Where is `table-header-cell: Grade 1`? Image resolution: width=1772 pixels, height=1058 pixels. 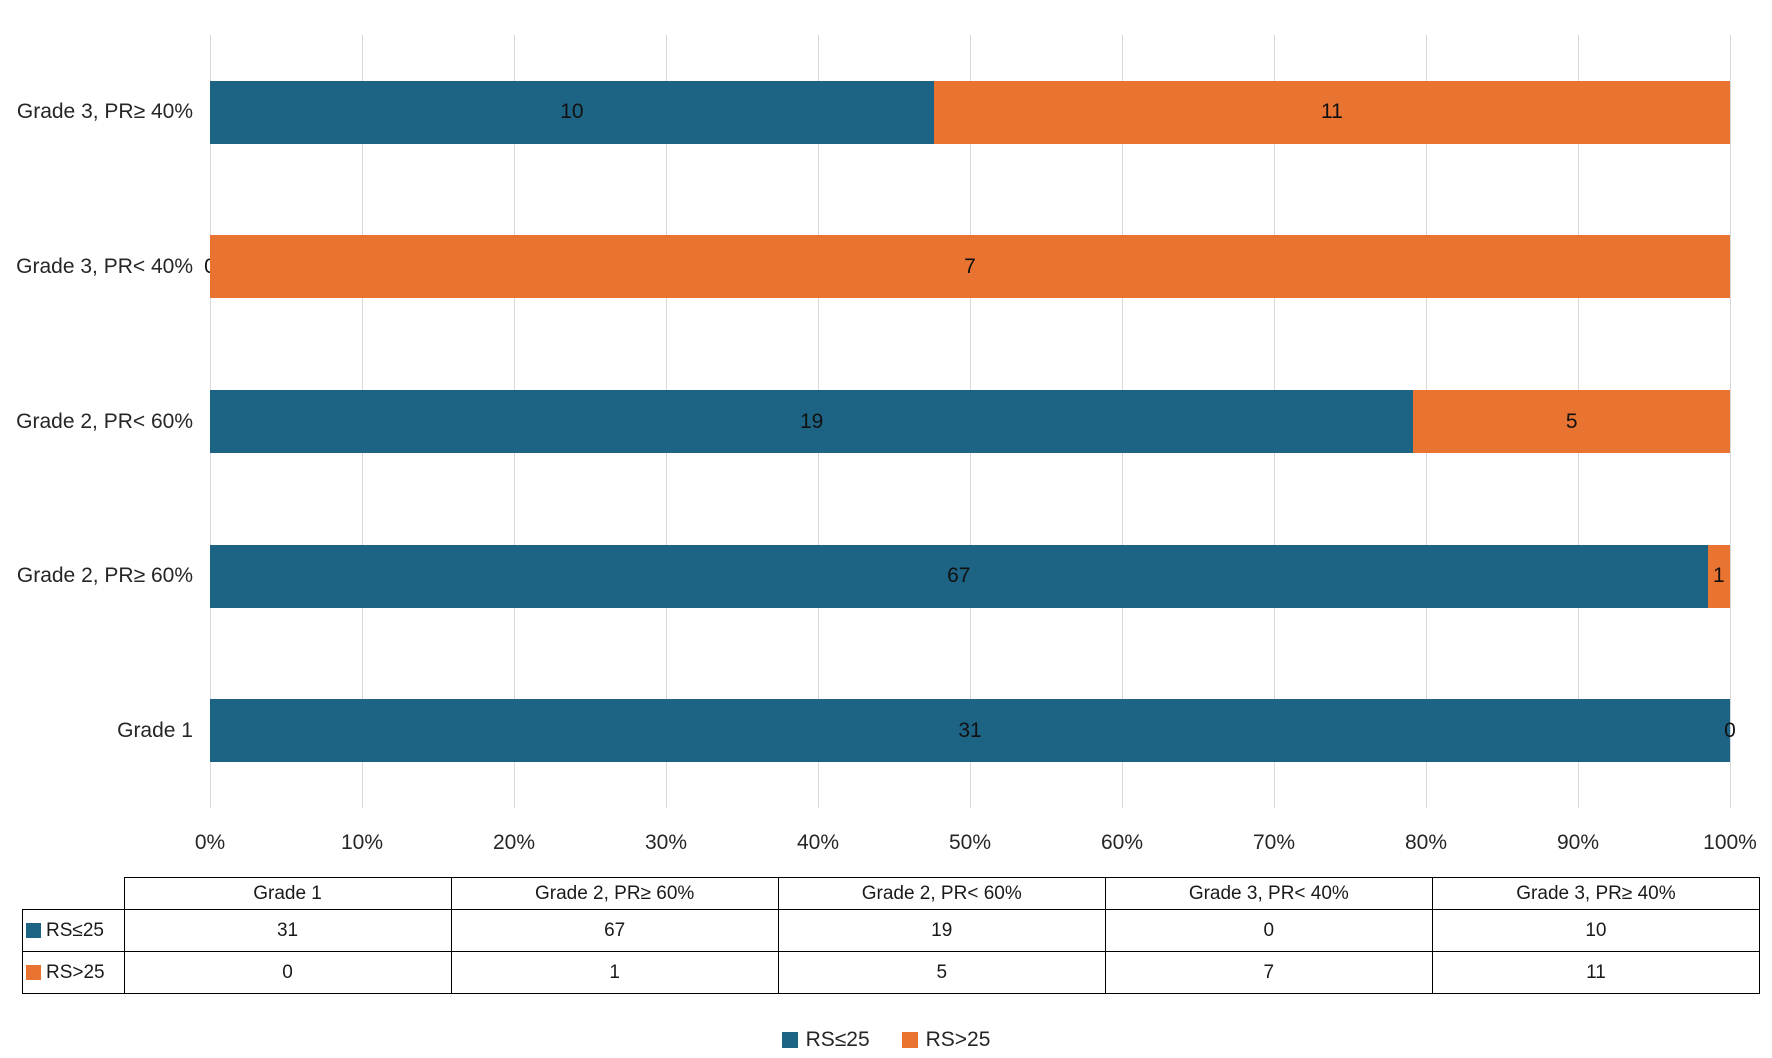
table-header-cell: Grade 1 is located at coordinates (287, 893).